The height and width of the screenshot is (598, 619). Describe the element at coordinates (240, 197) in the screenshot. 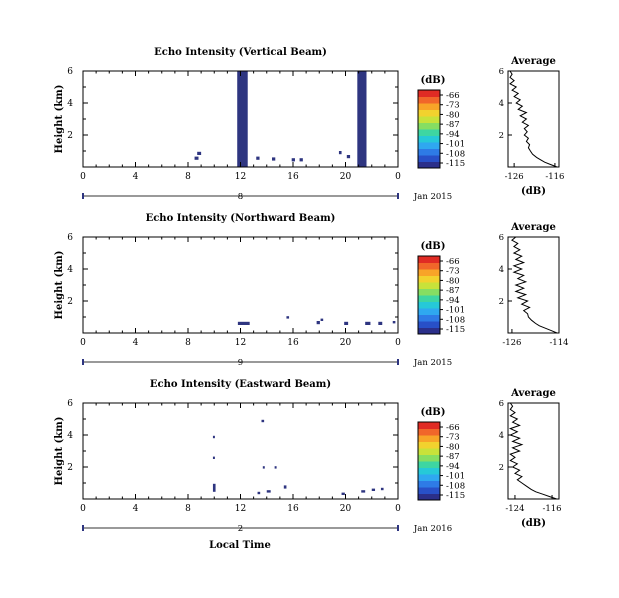

I see `day-label: 8` at that location.